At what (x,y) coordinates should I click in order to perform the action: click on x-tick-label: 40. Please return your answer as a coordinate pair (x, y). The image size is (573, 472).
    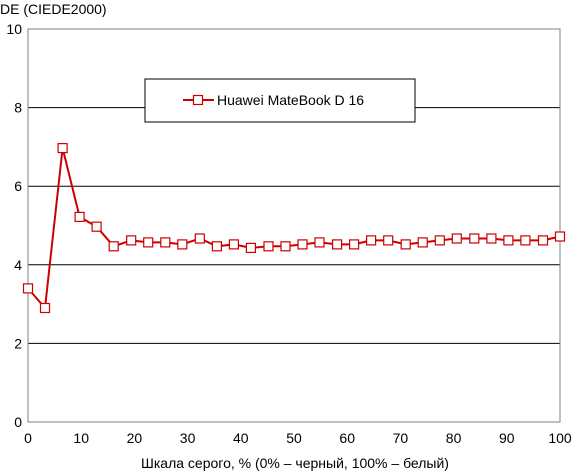
    Looking at the image, I should click on (241, 438).